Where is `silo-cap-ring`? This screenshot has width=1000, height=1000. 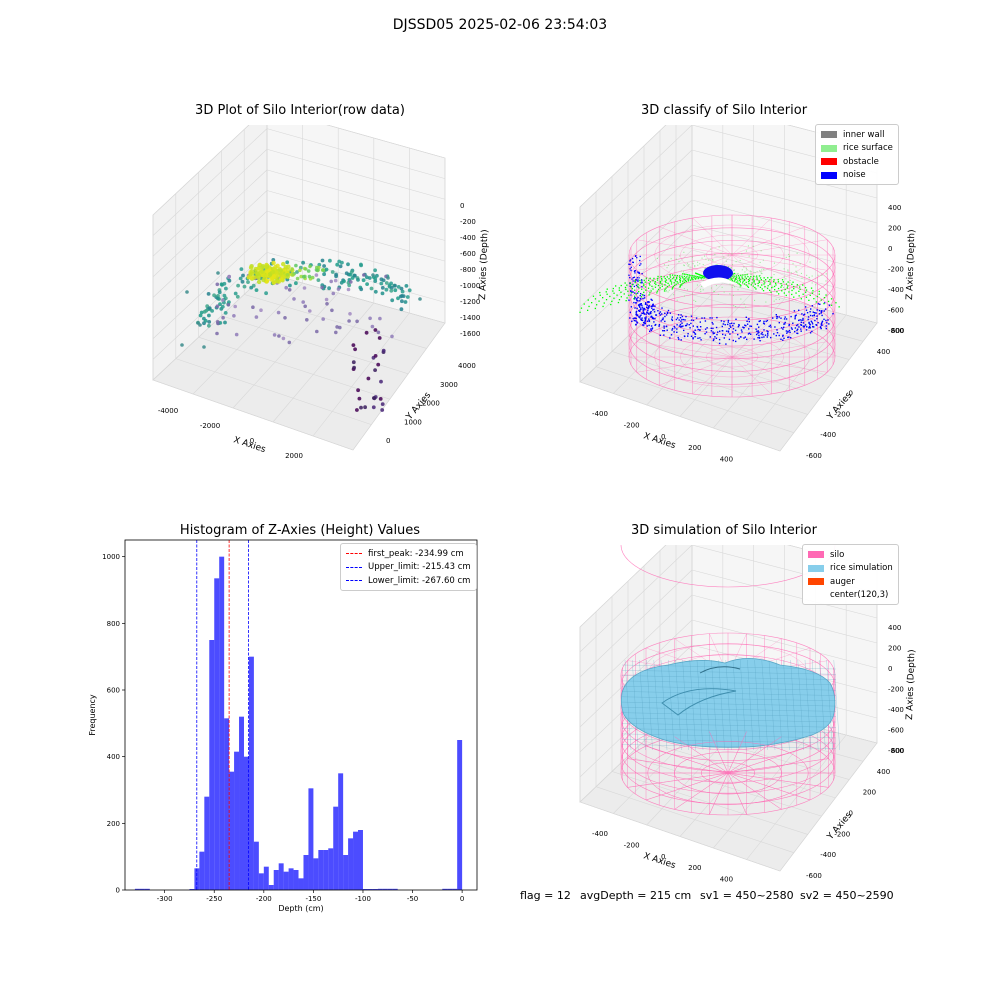 silo-cap-ring is located at coordinates (732, 357).